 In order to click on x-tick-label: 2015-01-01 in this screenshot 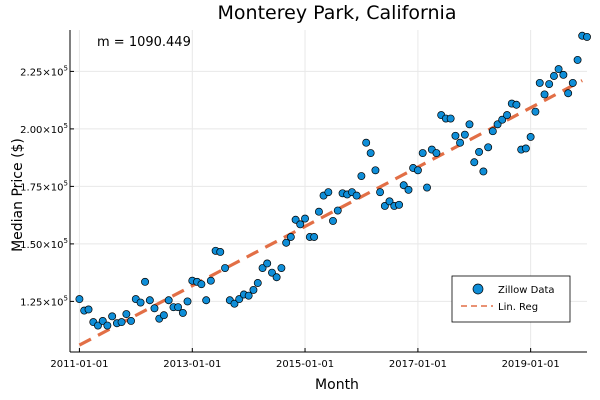, I will do `click(305, 364)`.